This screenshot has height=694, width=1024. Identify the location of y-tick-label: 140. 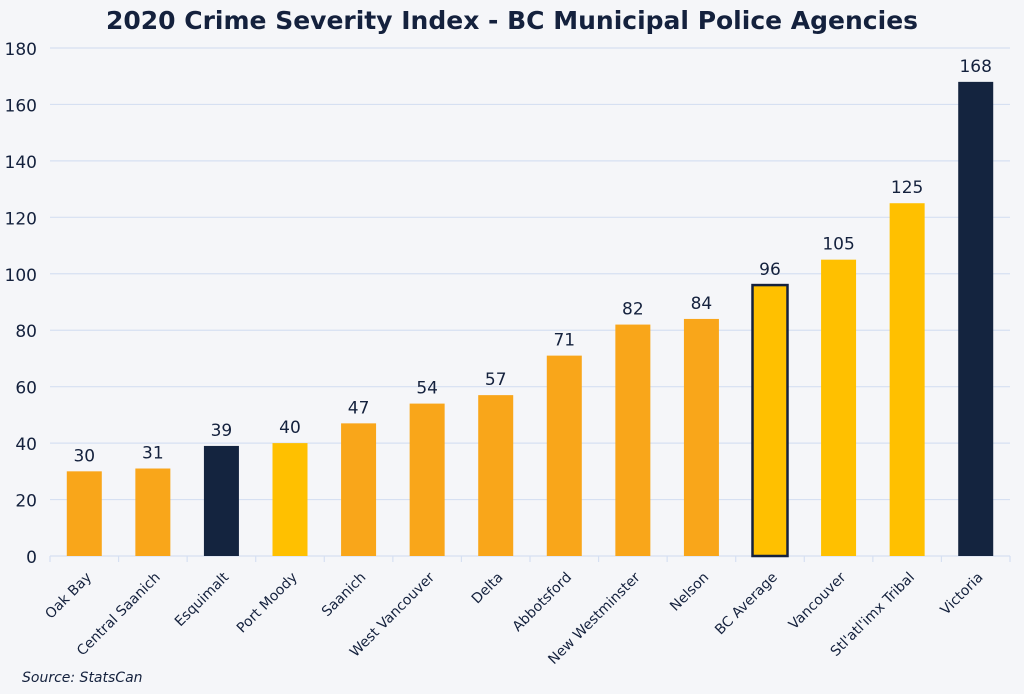
(21, 163).